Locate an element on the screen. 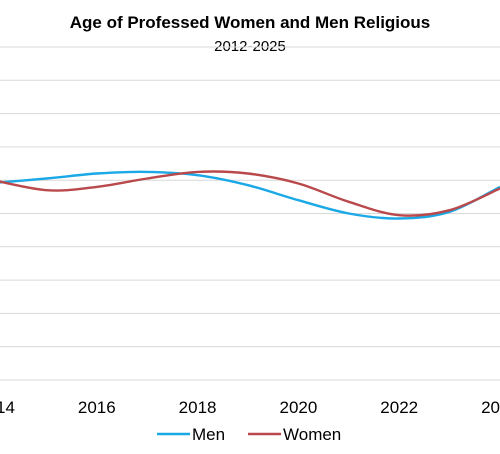 This screenshot has width=500, height=454. x-tick-label: 2022 is located at coordinates (399, 407).